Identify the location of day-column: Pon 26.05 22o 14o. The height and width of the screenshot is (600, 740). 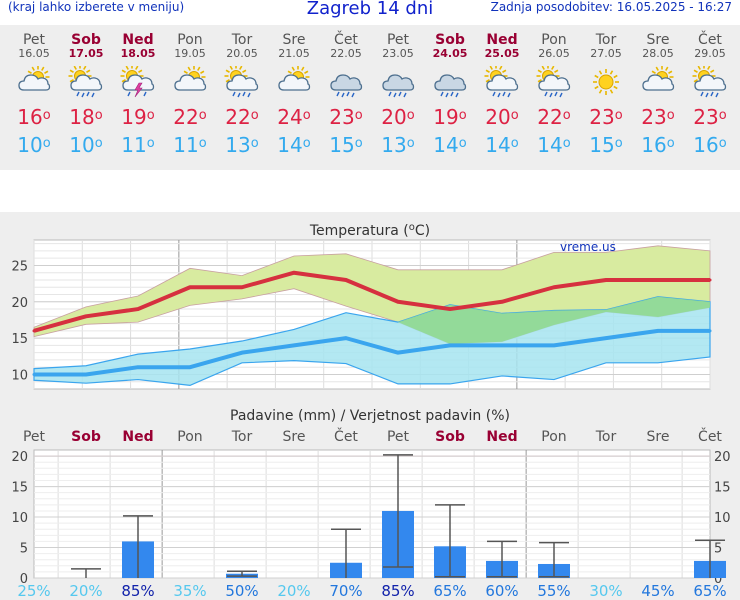
(554, 97).